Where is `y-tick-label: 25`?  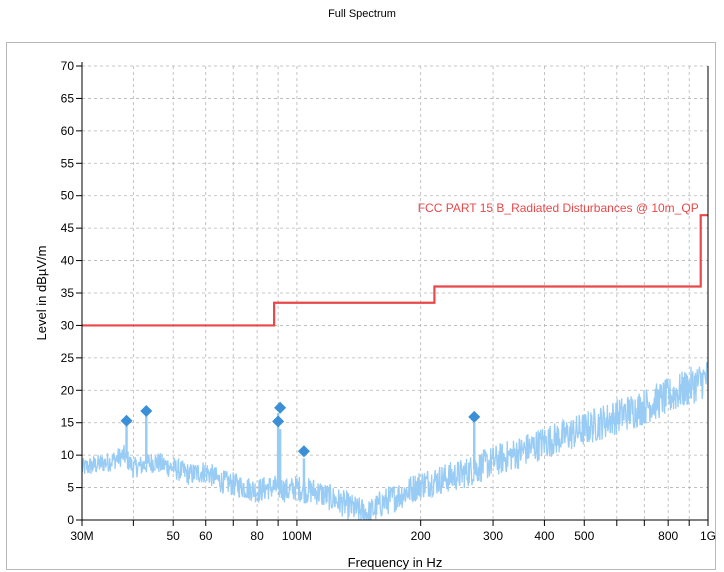
y-tick-label: 25 is located at coordinates (68, 358).